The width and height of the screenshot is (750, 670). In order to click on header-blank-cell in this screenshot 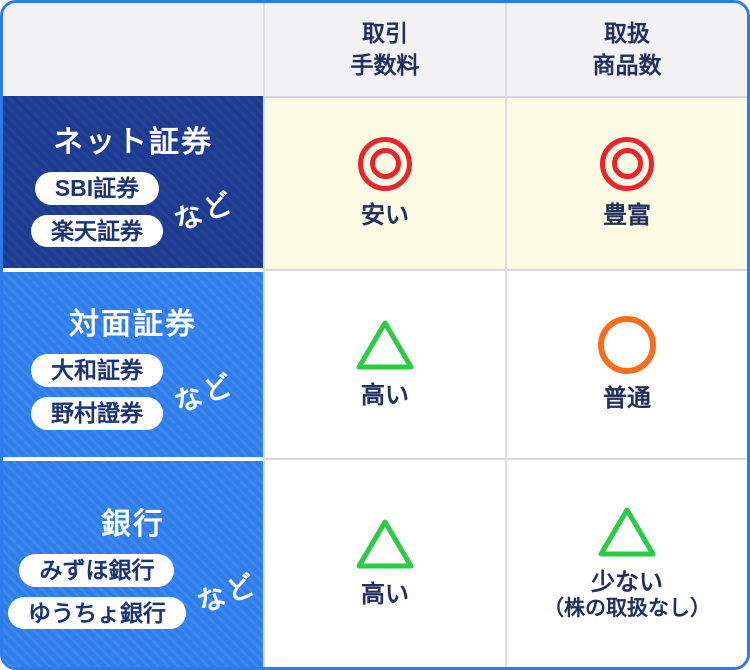, I will do `click(133, 49)`.